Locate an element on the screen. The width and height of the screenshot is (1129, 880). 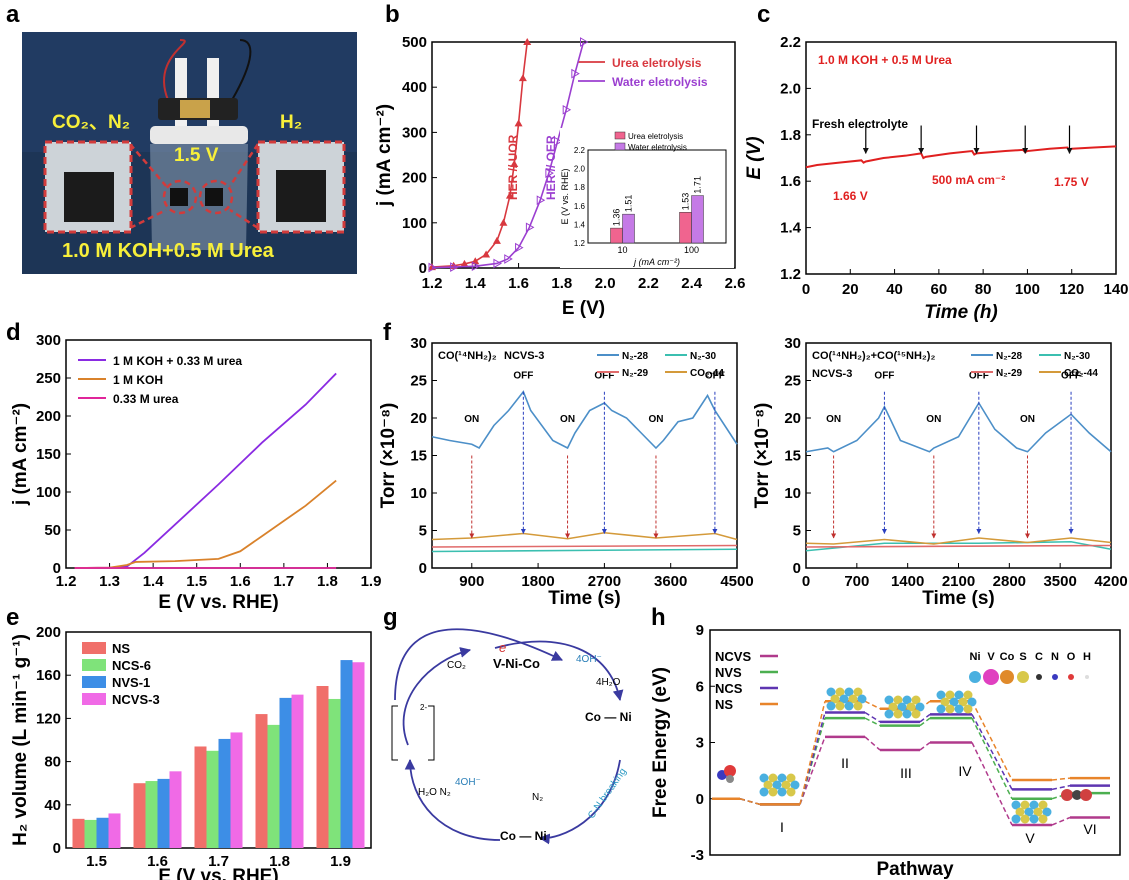
b-inset-ytick: 2.2 is located at coordinates (580, 150).